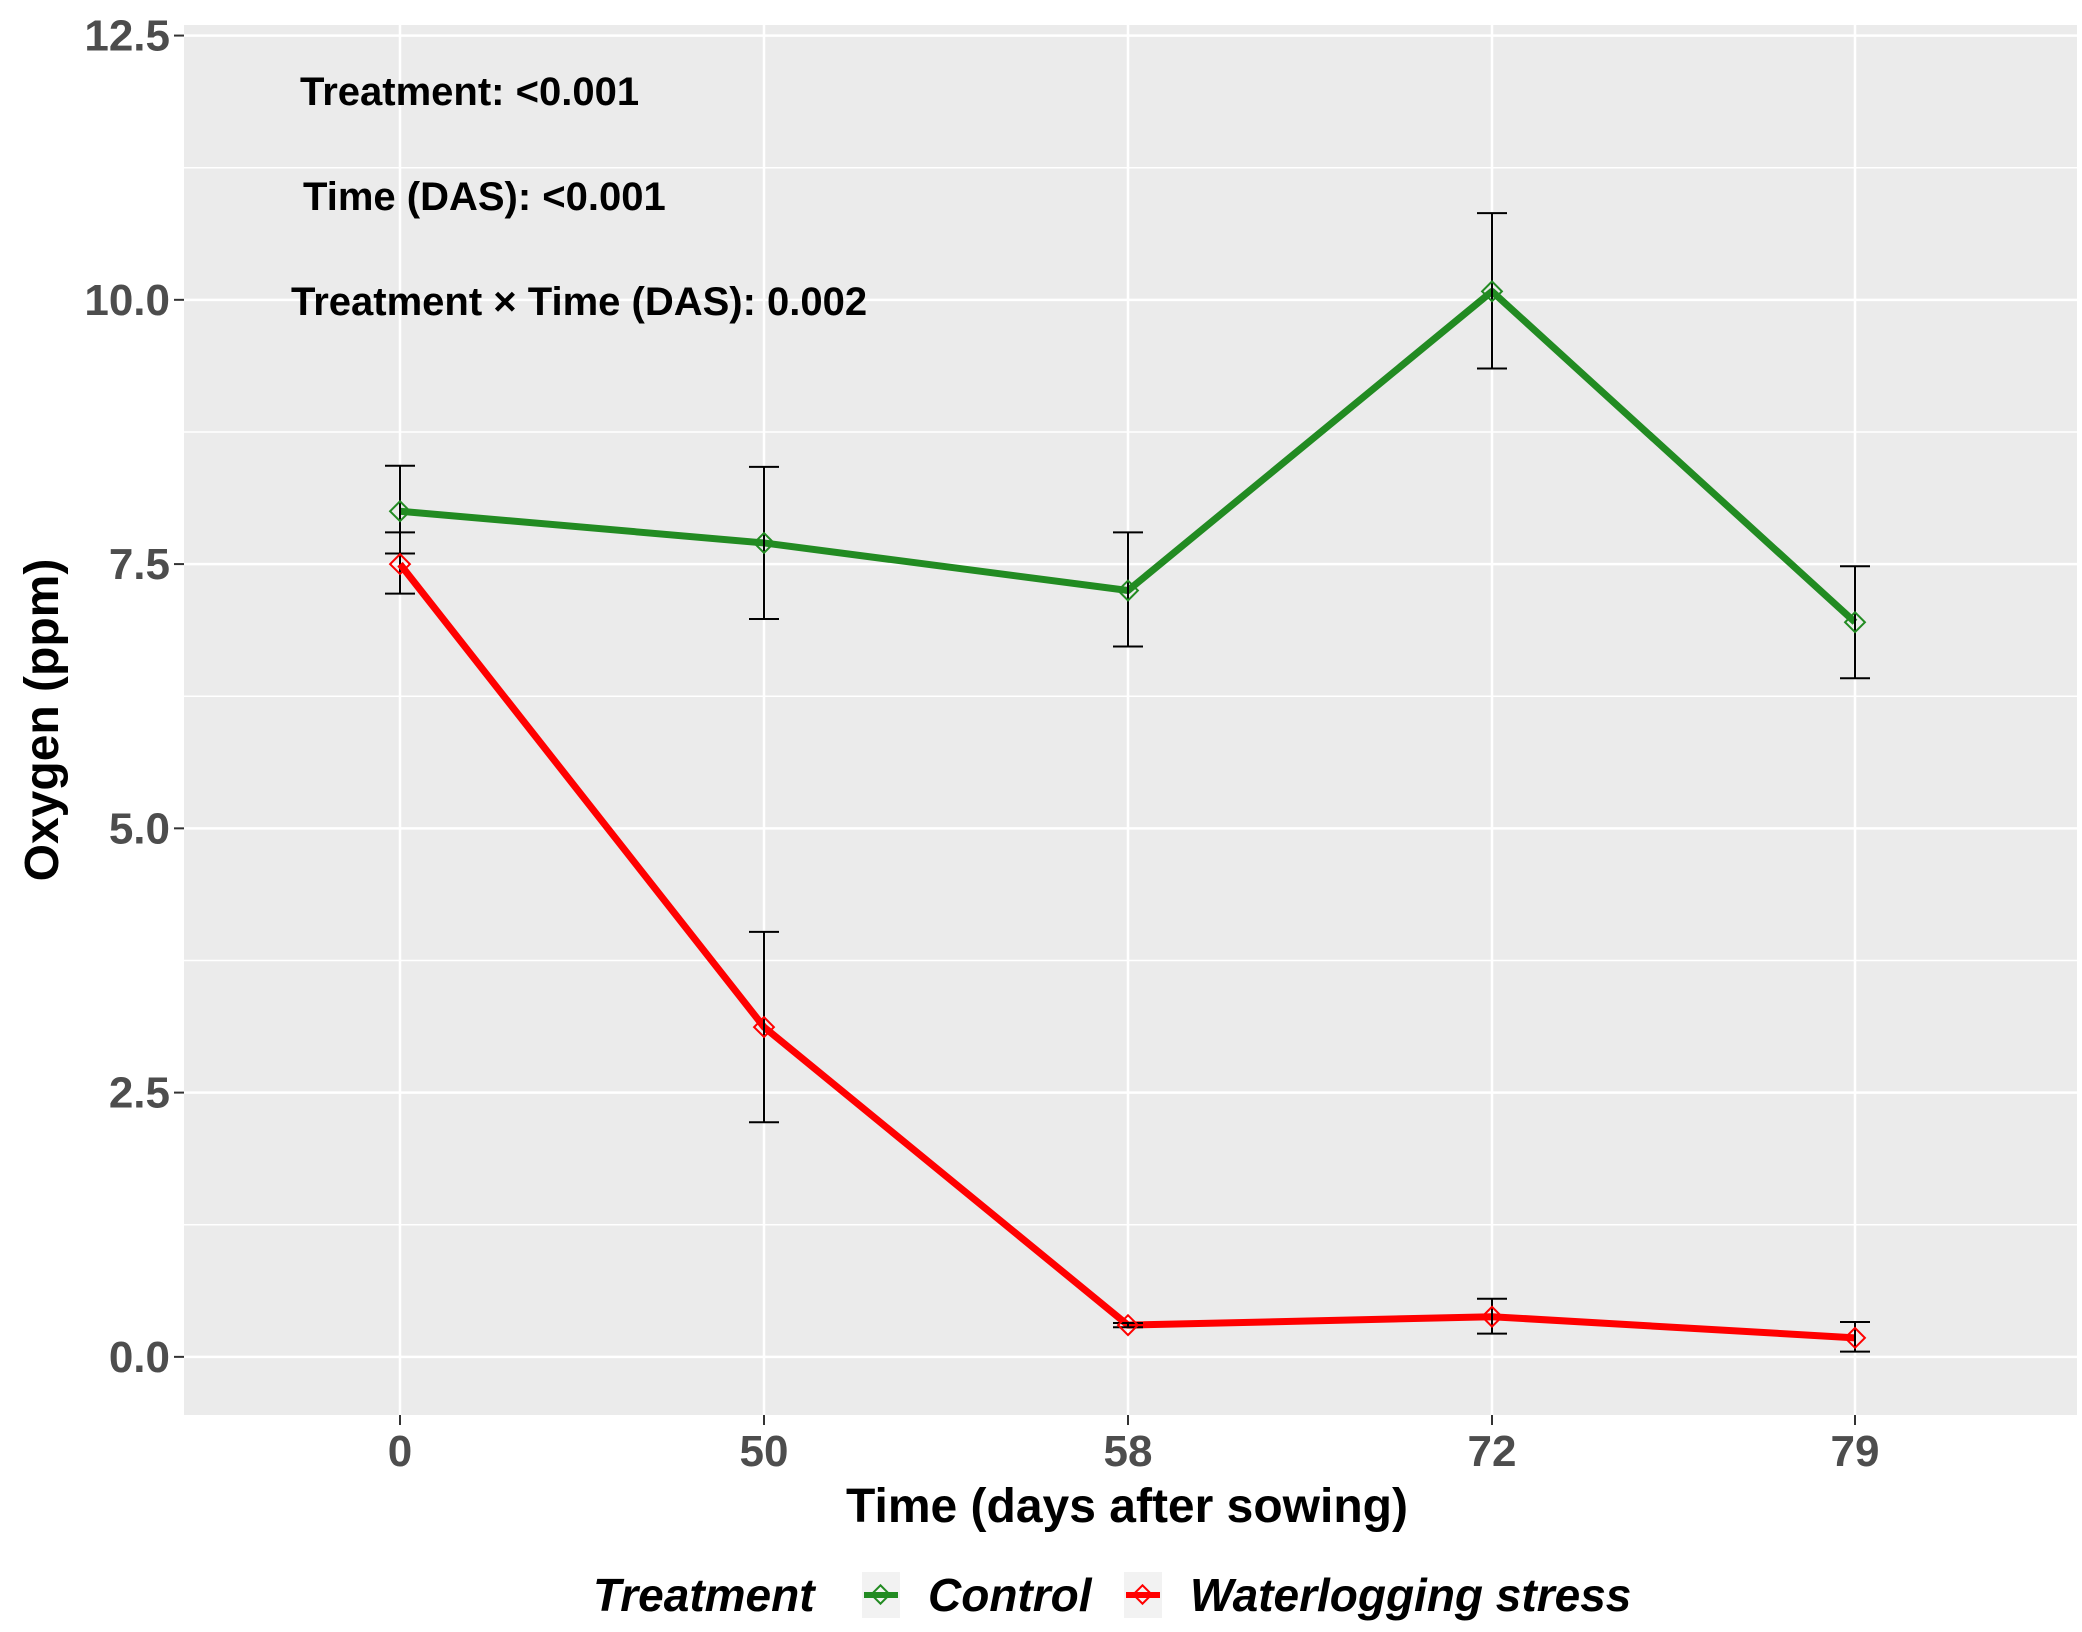 This screenshot has height=1632, width=2082. Describe the element at coordinates (1128, 1451) in the screenshot. I see `x-tick-label: 58` at that location.